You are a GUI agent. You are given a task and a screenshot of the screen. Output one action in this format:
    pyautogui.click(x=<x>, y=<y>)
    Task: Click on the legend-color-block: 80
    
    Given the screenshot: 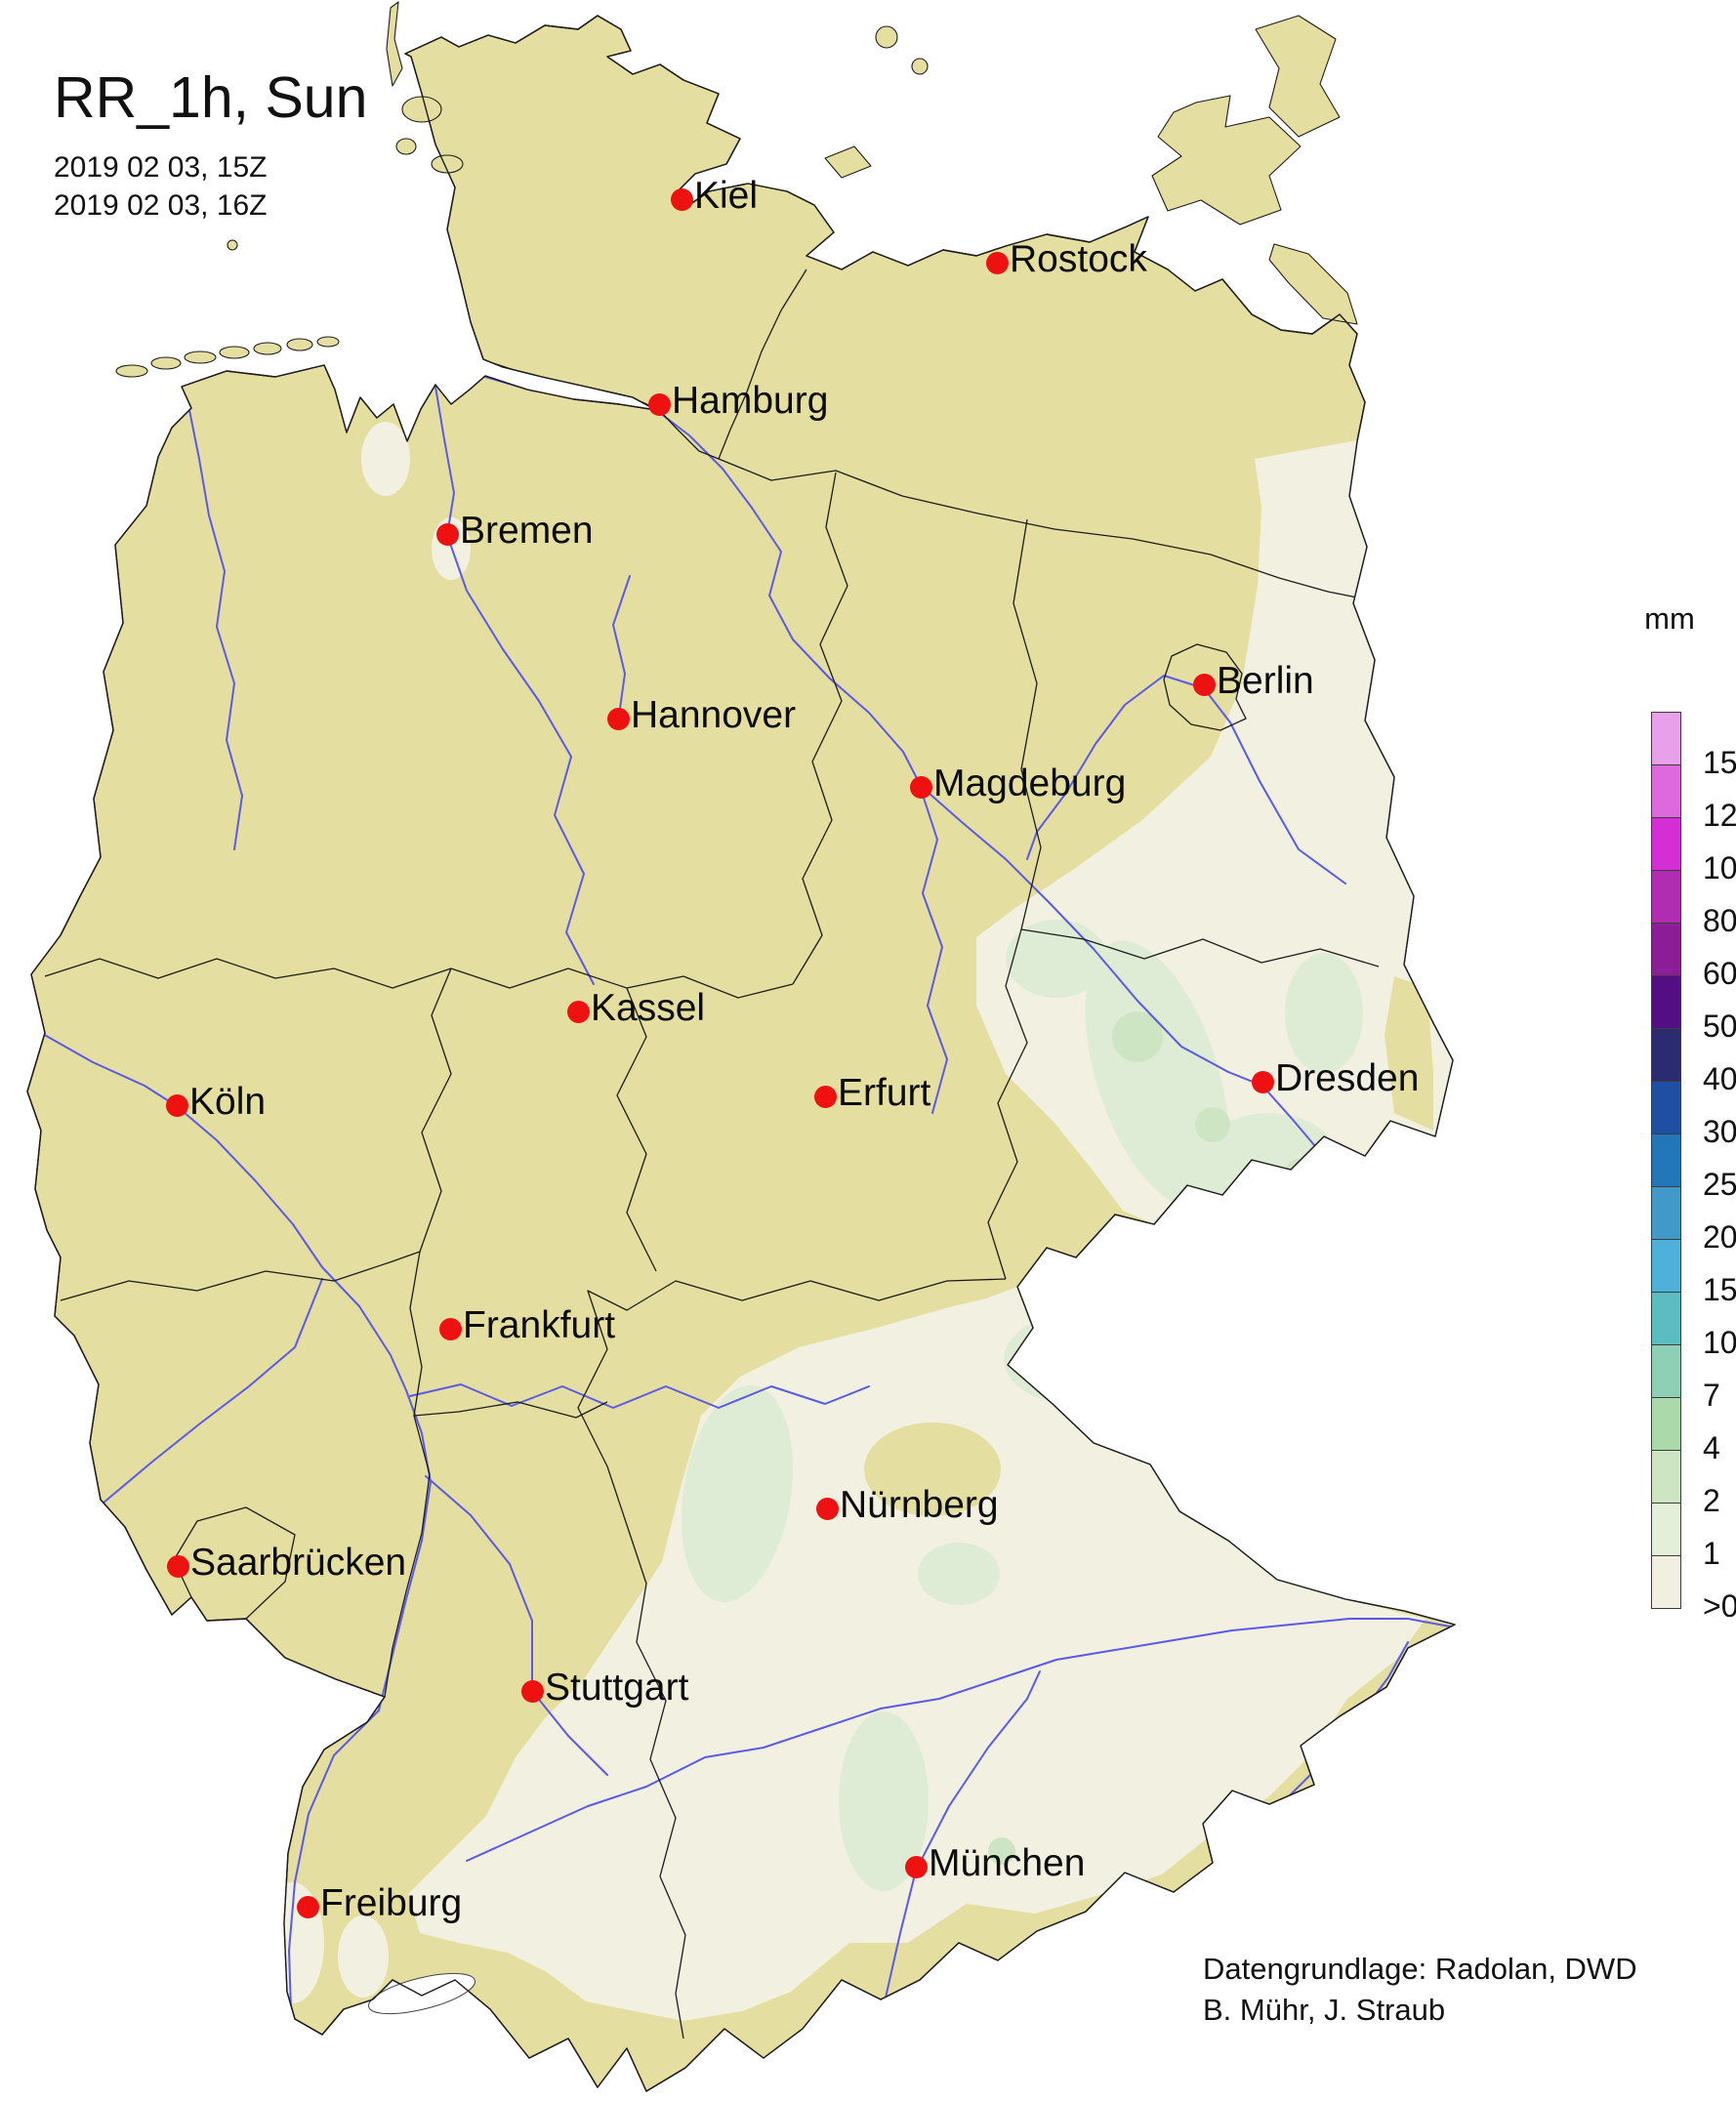 What is the action you would take?
    pyautogui.click(x=1693, y=904)
    